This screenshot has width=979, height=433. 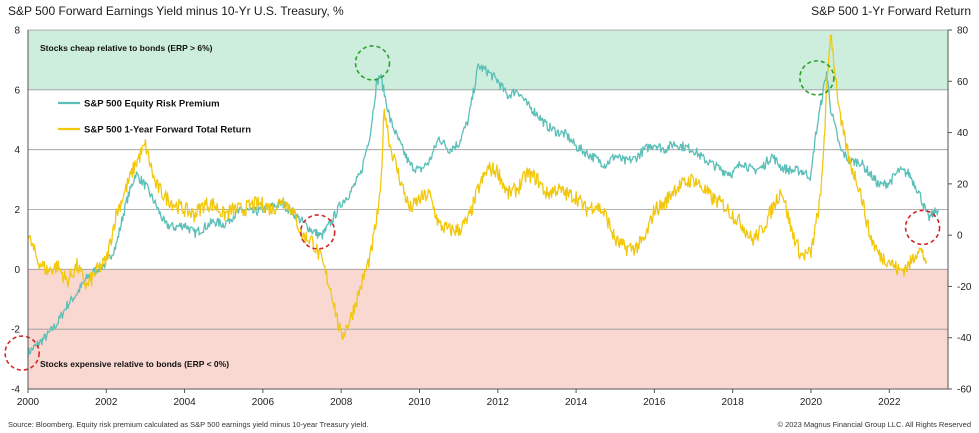 I want to click on right-tick-label-7: 80, so click(x=963, y=31).